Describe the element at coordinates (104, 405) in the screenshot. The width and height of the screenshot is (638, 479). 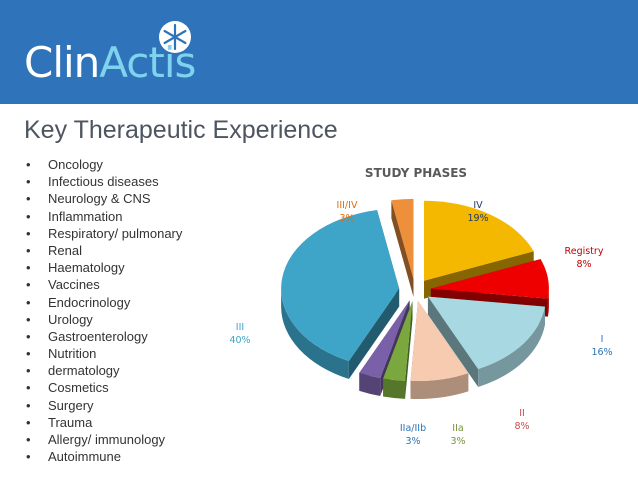
I see `bullet-item: • Surgery` at that location.